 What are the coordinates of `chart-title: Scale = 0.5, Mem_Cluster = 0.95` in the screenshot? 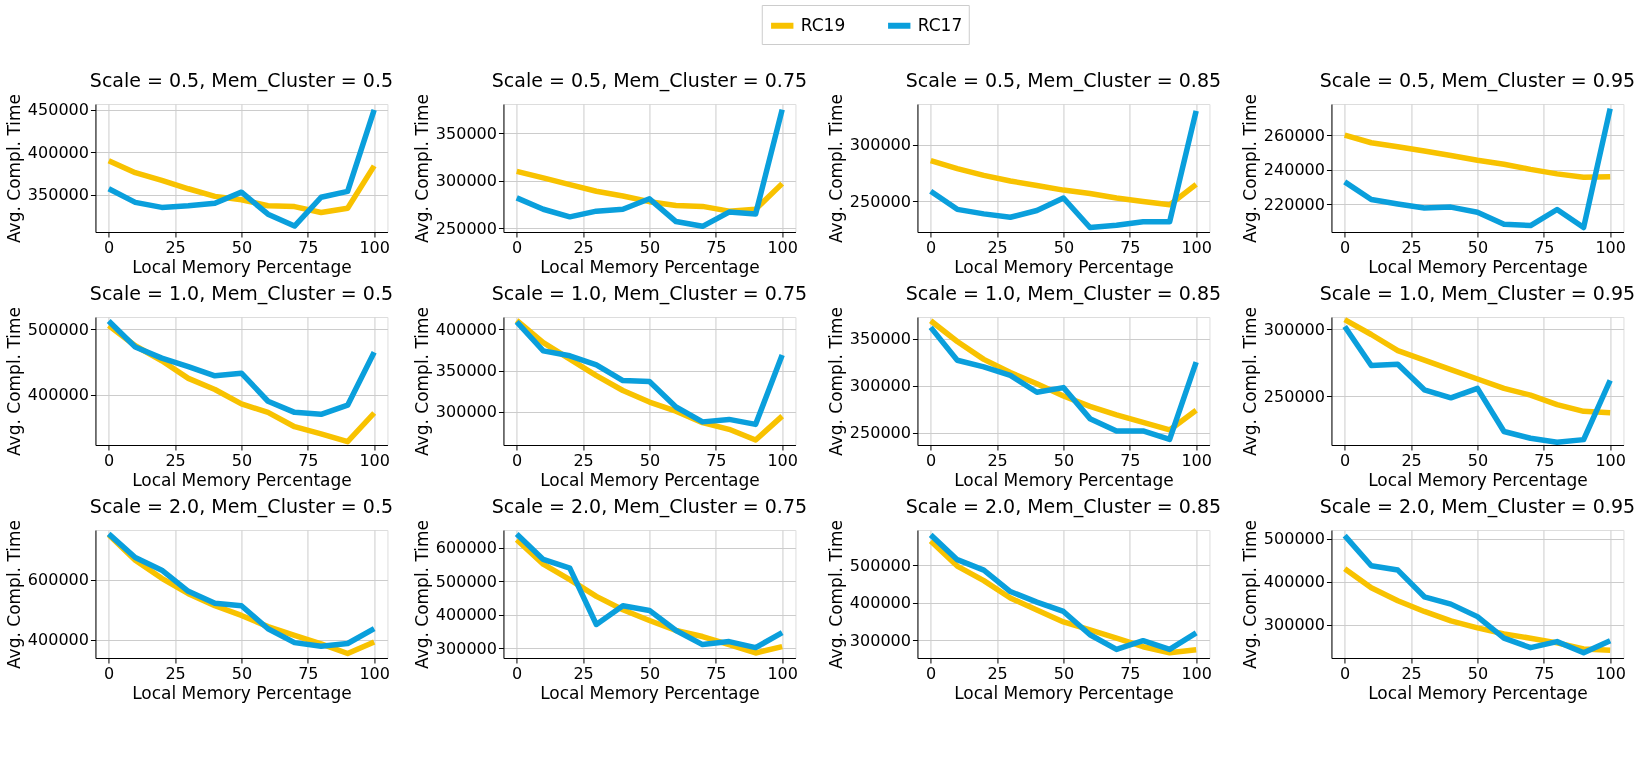 It's located at (1477, 81).